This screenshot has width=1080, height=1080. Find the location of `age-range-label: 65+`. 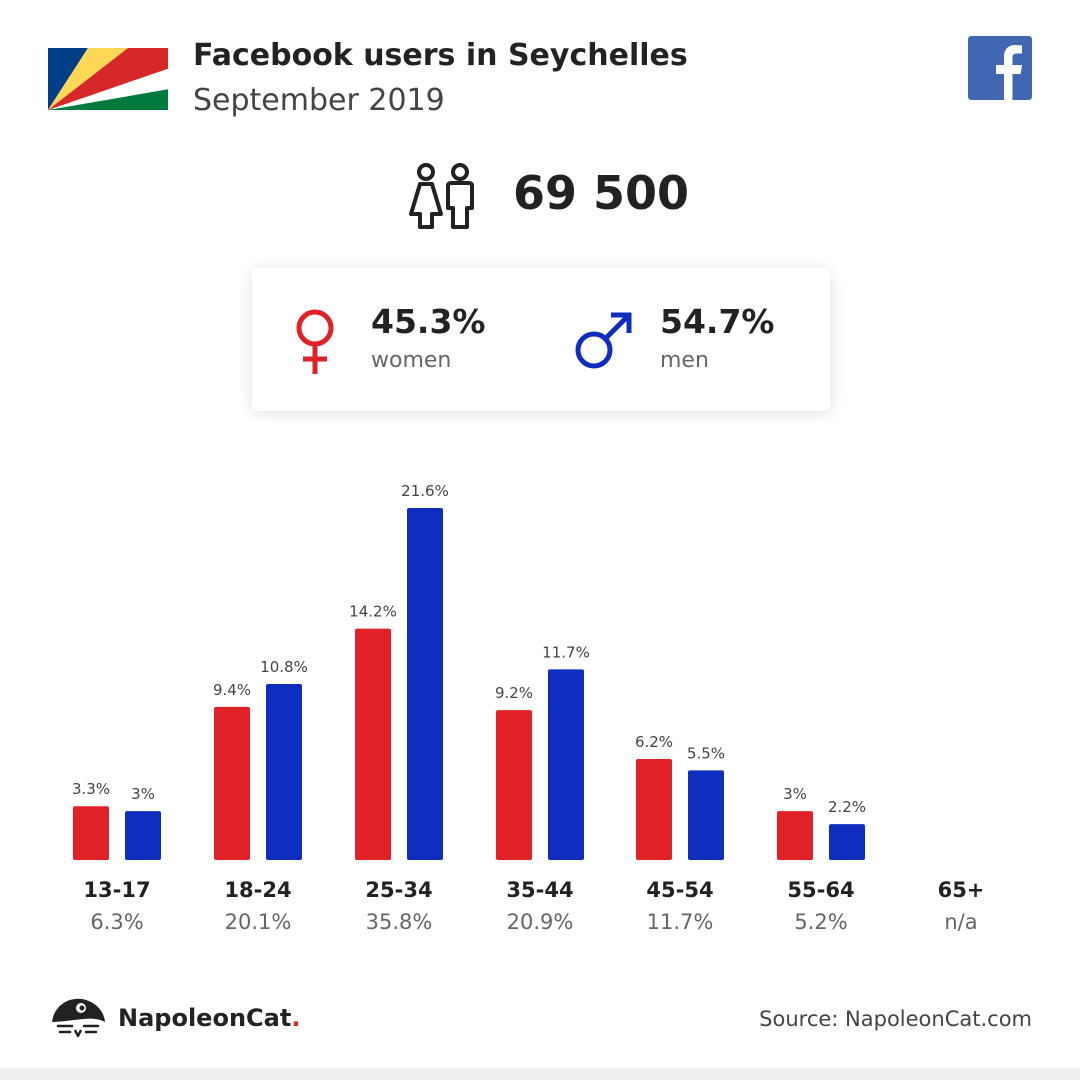

age-range-label: 65+ is located at coordinates (961, 890).